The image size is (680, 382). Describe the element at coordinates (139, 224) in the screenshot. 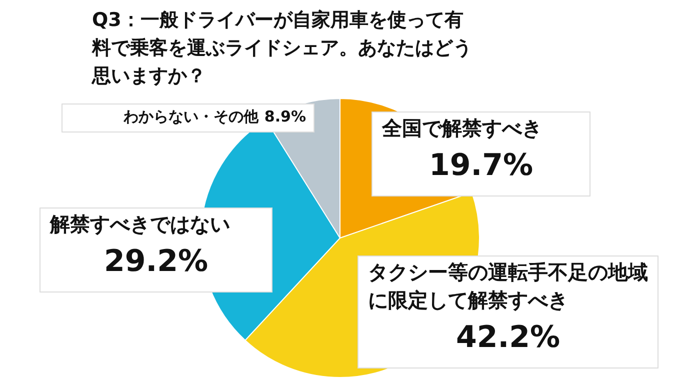

I see `slice-label: 解禁すべきではない` at that location.